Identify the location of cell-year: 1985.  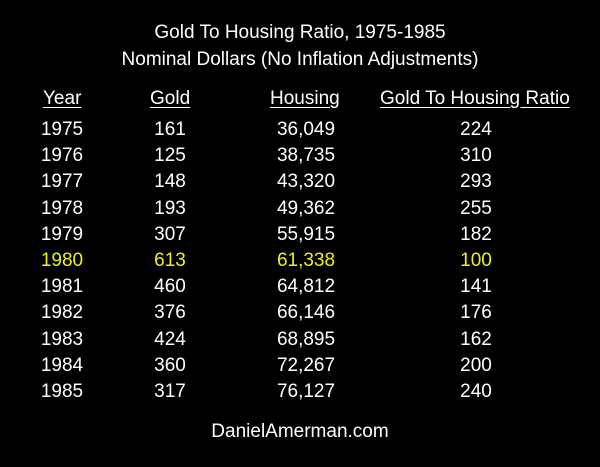
(62, 391).